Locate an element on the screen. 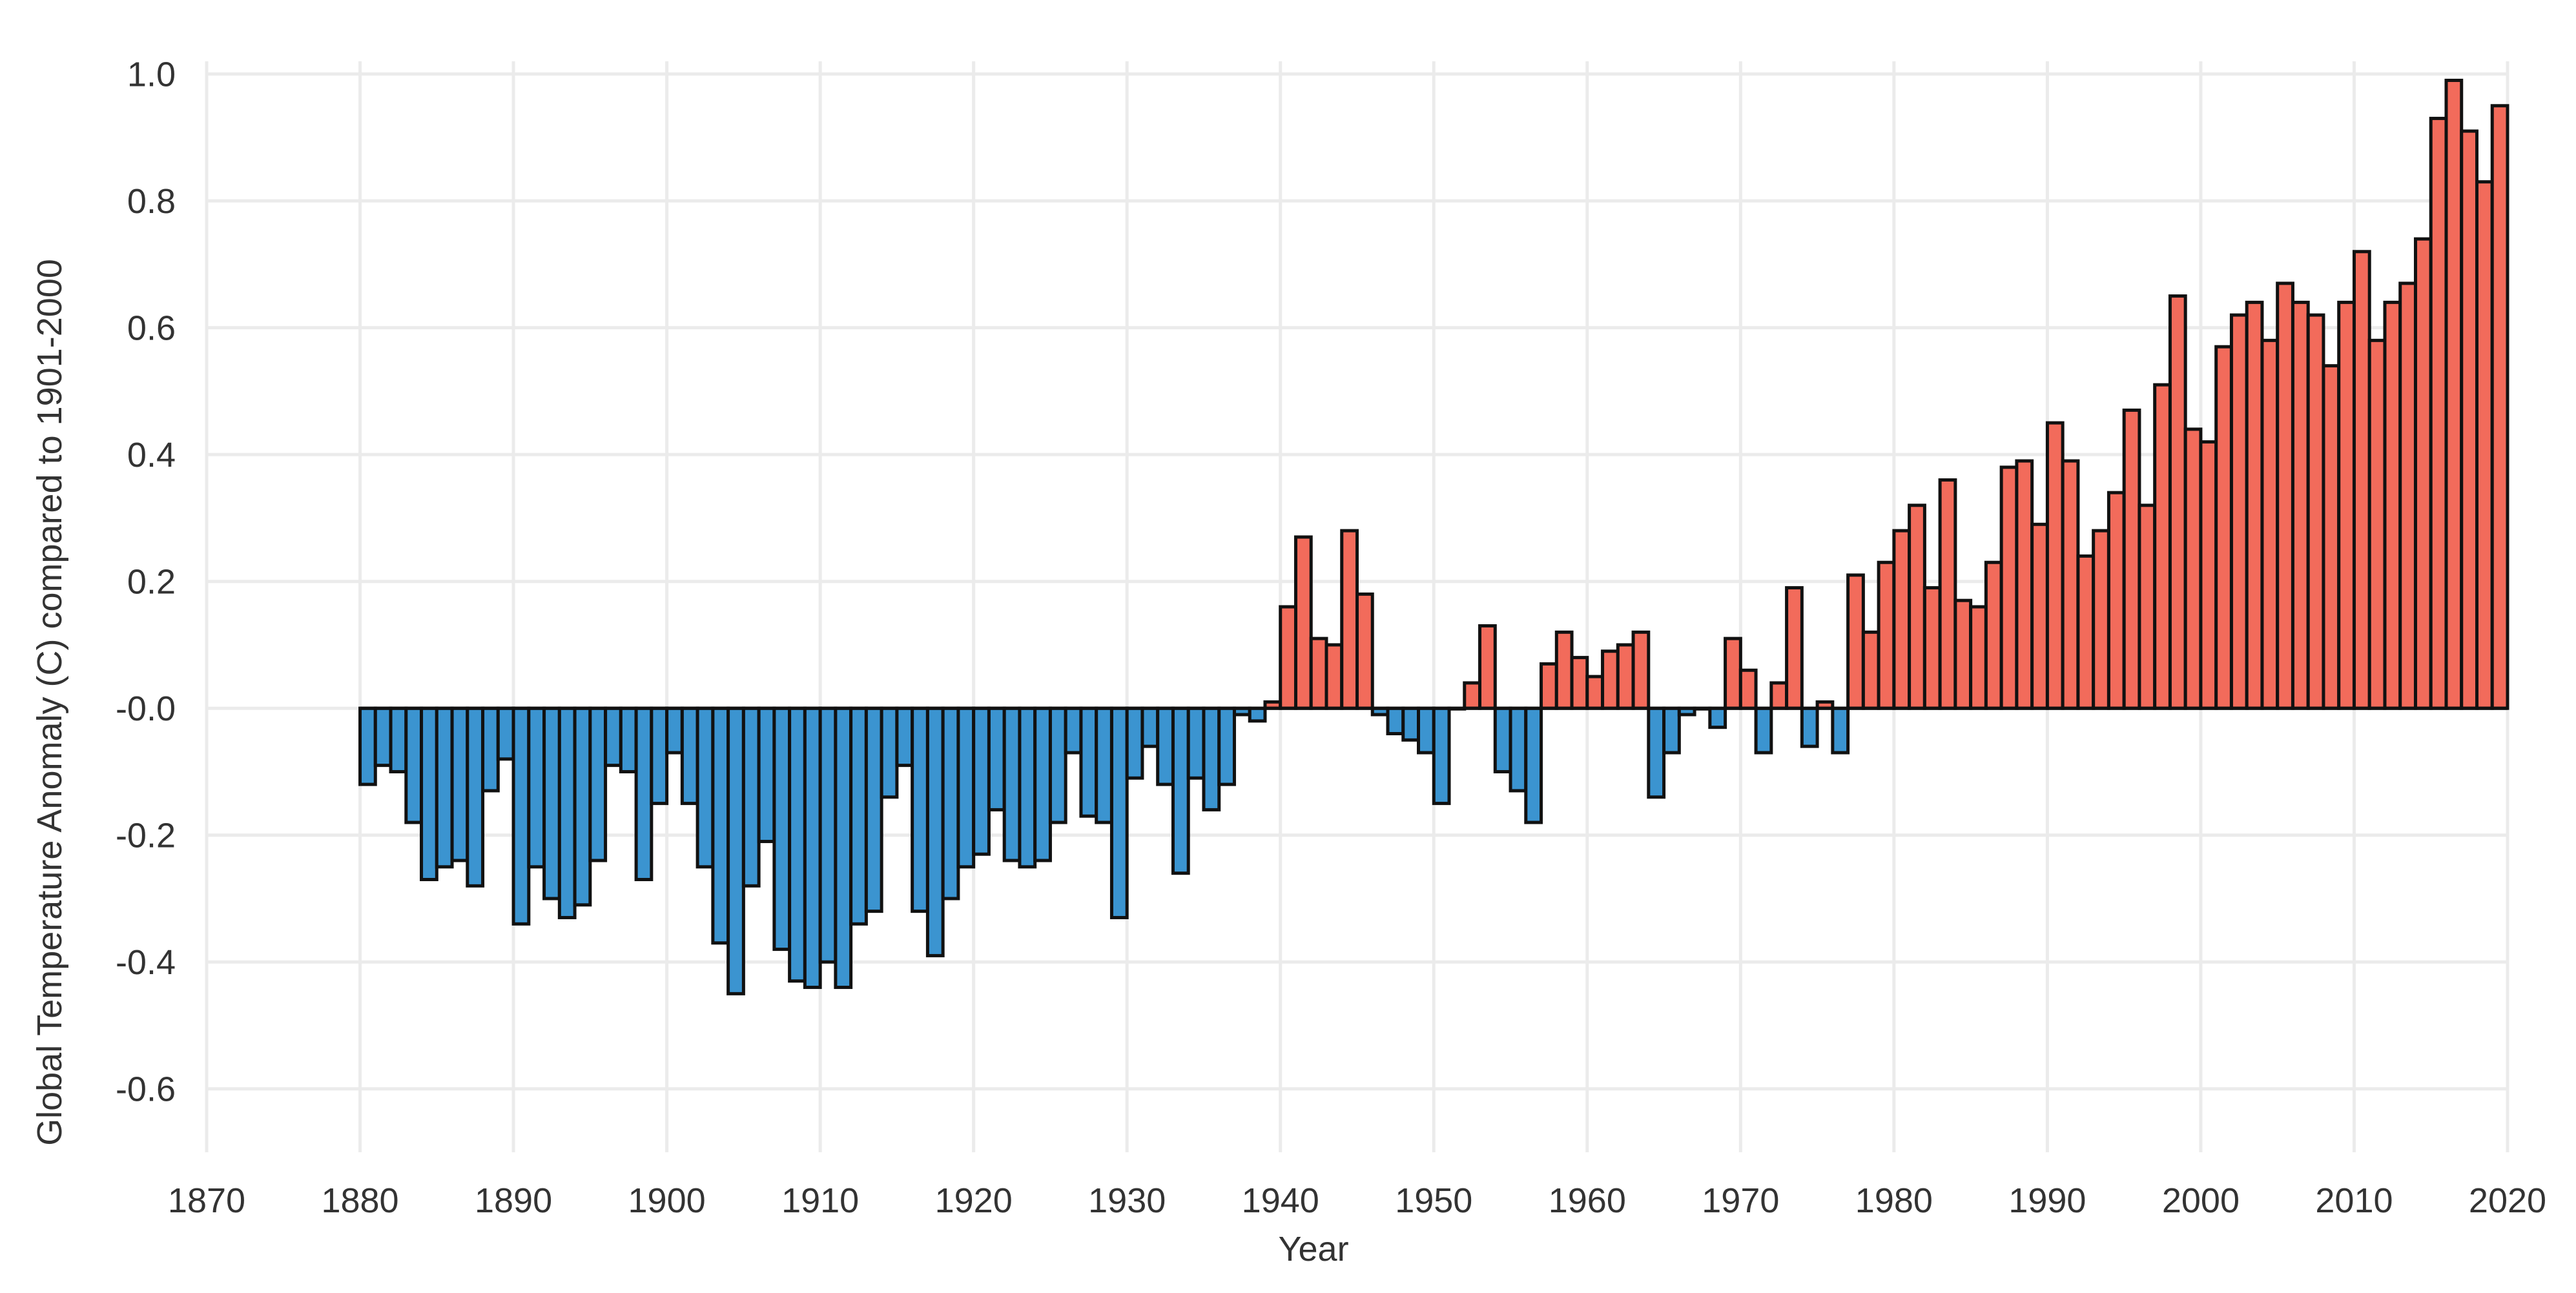 Image resolution: width=2576 pixels, height=1293 pixels. bar-1917 is located at coordinates (935, 831).